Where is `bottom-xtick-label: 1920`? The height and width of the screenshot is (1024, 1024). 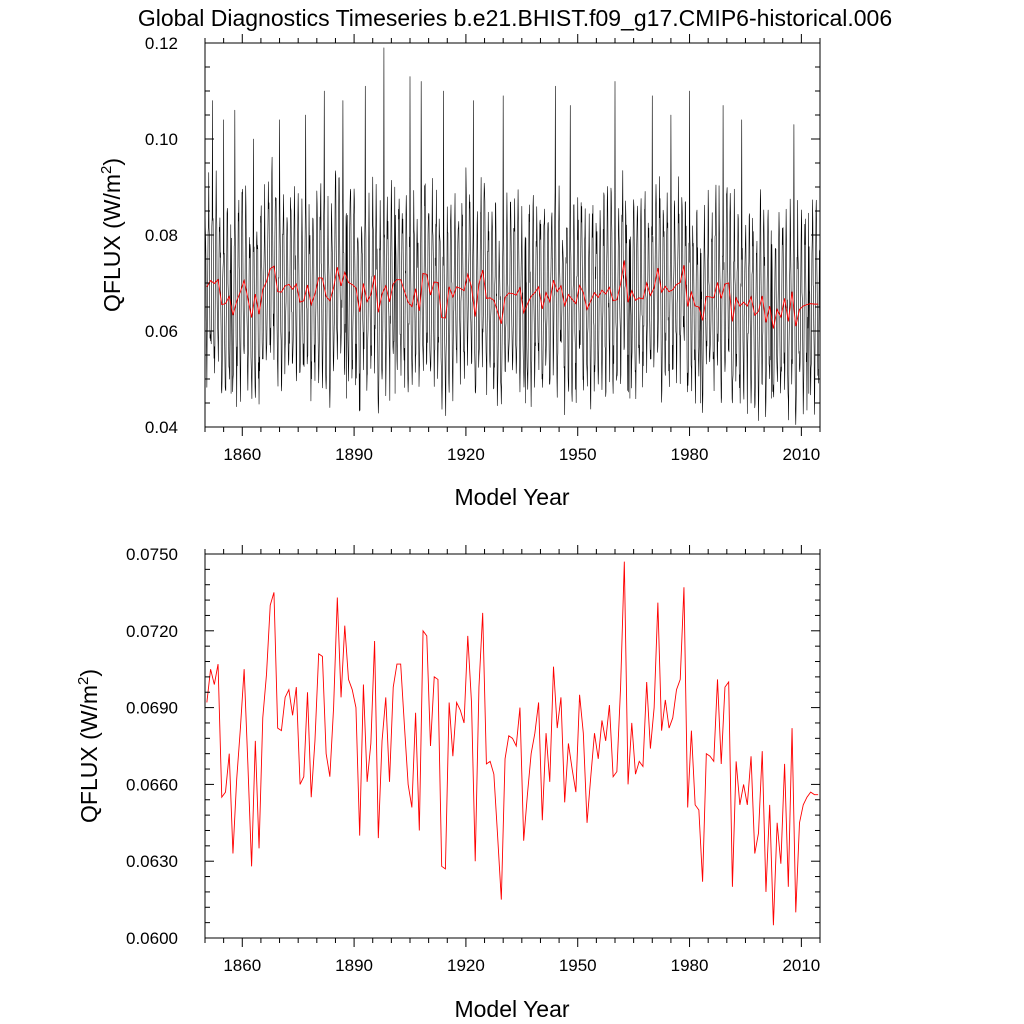 bottom-xtick-label: 1920 is located at coordinates (466, 965).